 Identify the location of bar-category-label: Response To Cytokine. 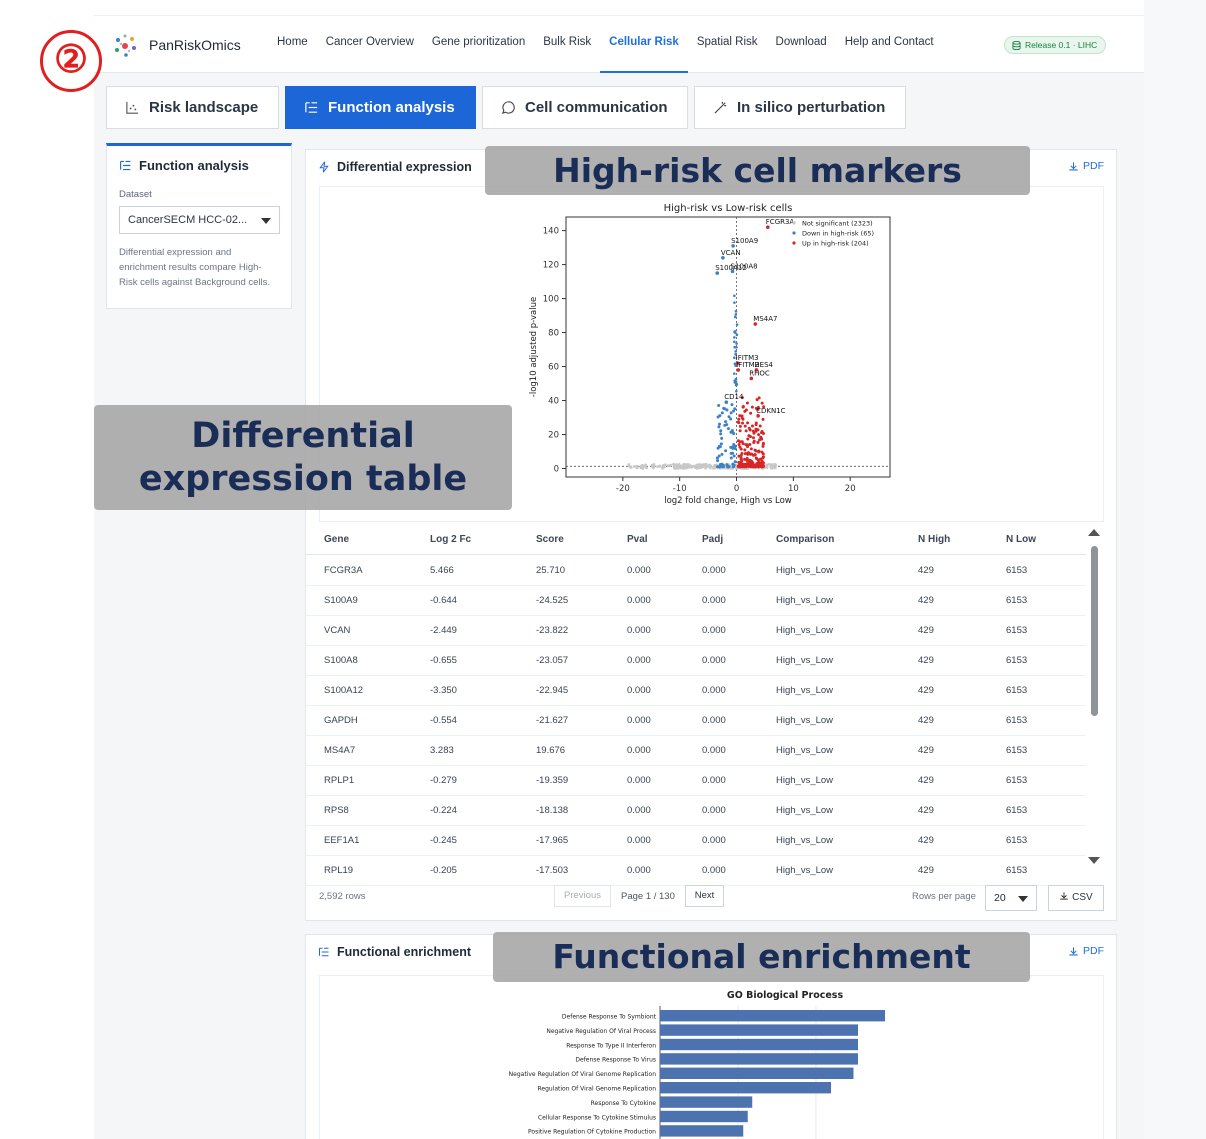
(624, 1103).